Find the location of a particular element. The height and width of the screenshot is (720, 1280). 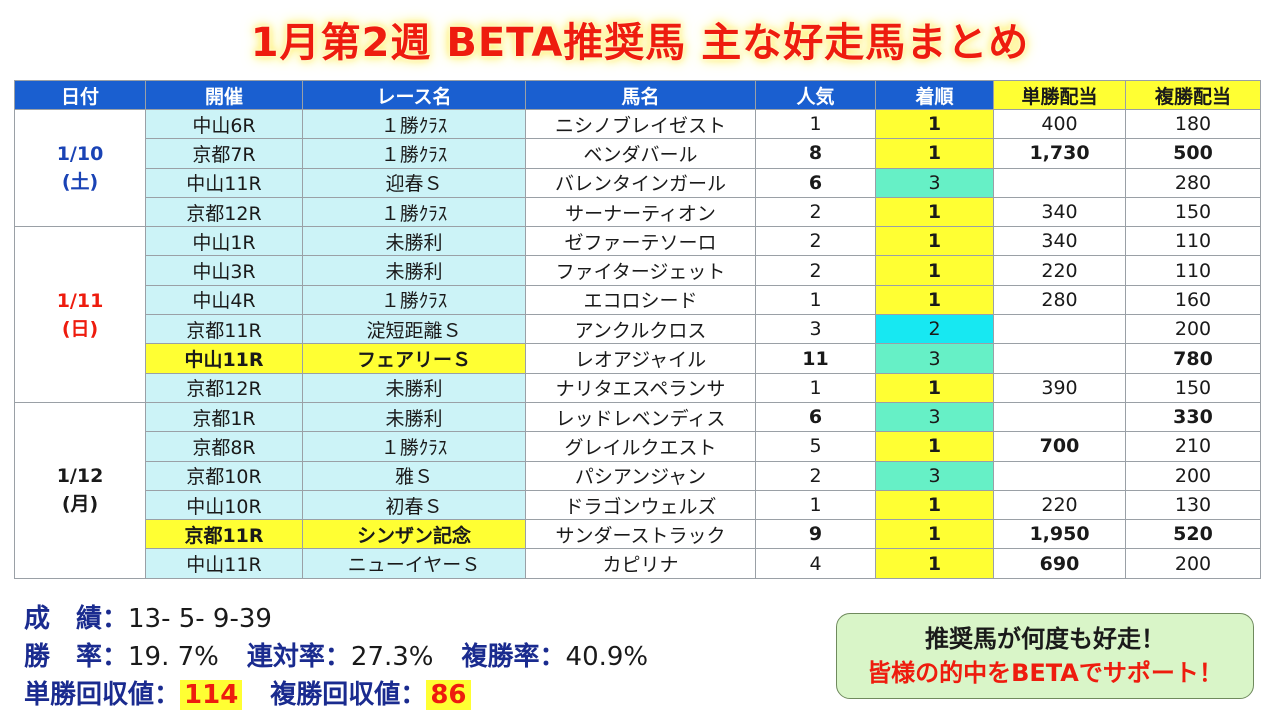

show-payout-cell: 160 is located at coordinates (1193, 300).